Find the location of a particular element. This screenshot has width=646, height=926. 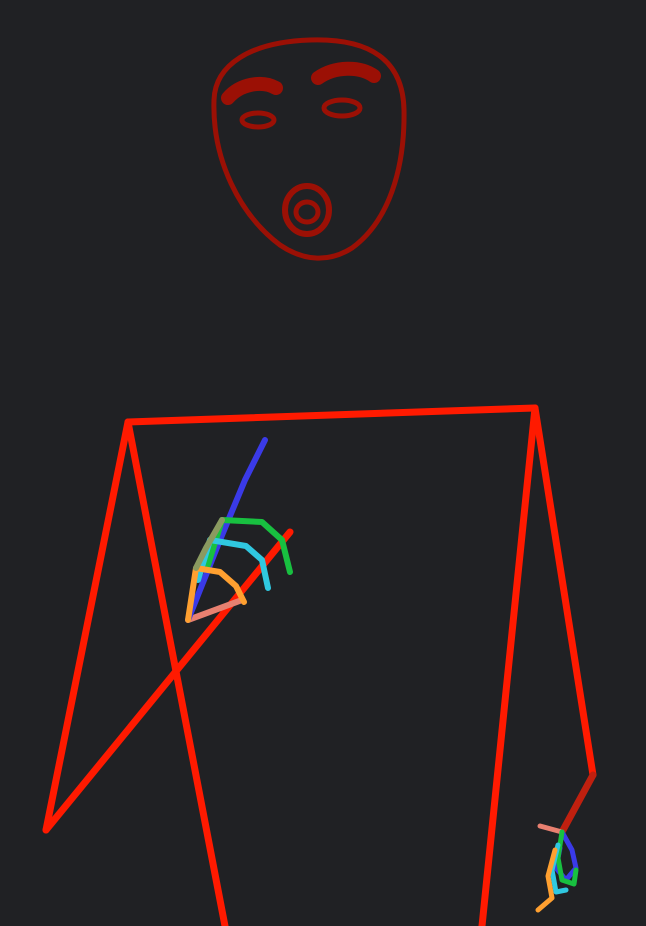

left-upper-arm is located at coordinates (87, 626).